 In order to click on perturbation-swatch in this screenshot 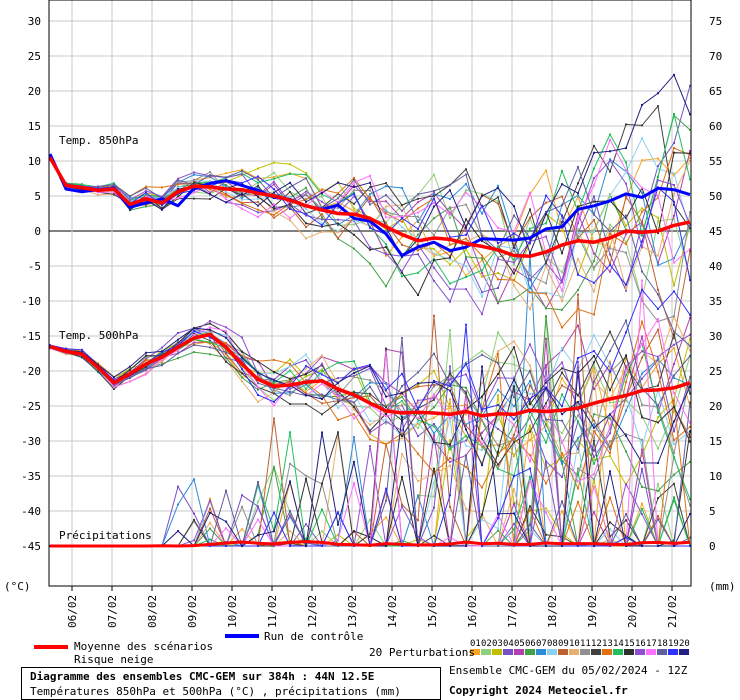, I will do `click(574, 652)`.